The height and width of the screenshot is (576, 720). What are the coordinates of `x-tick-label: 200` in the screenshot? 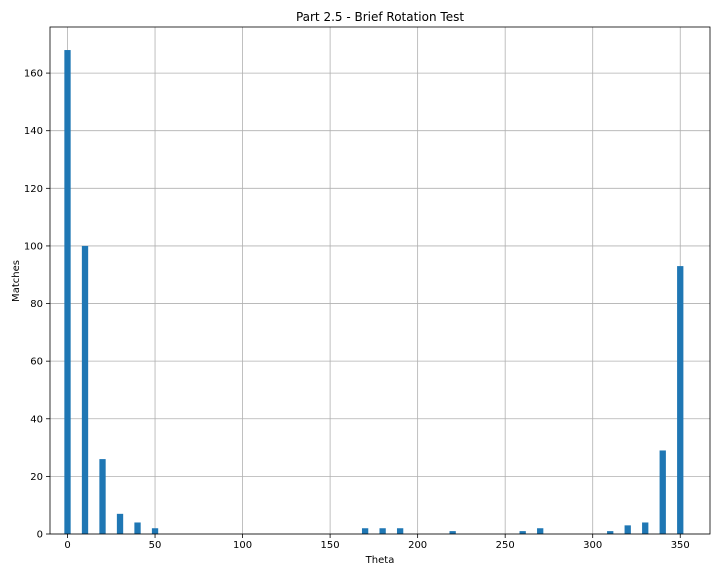 It's located at (417, 545).